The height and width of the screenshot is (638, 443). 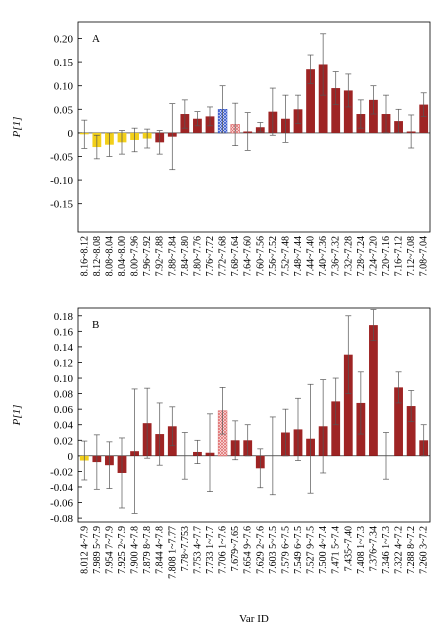 I want to click on x-tick-label: 7.500 4~7.4, so click(x=323, y=550).